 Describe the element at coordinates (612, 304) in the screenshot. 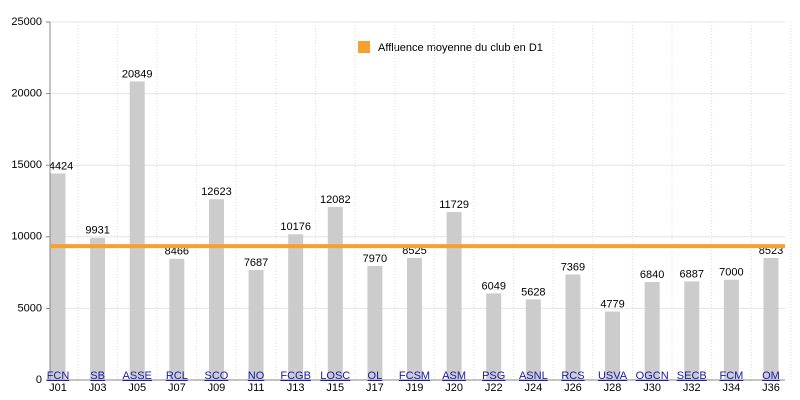

I see `value-label: 4779` at that location.